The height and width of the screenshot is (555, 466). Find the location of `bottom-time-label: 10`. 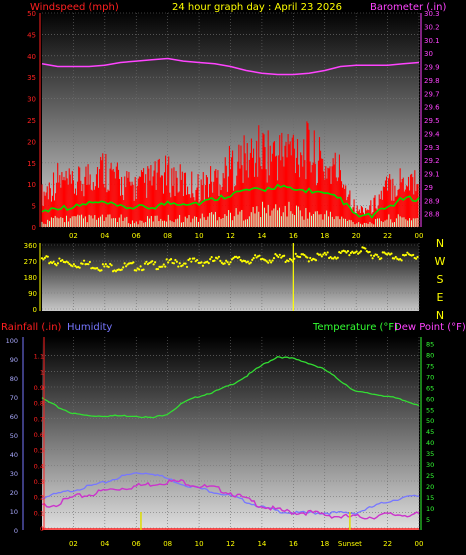

bottom-time-label: 10 is located at coordinates (199, 544).